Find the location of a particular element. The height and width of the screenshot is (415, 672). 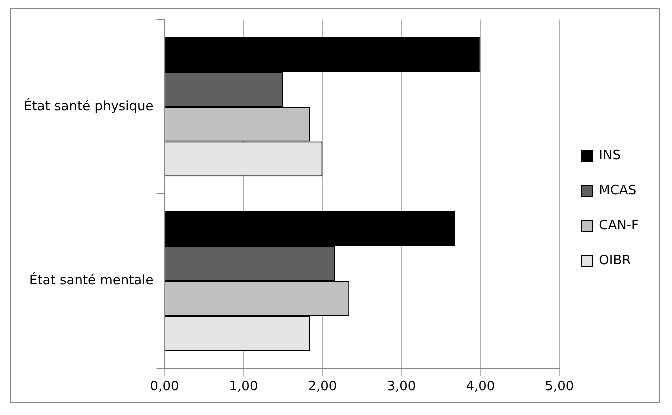

legend-label: CAN-F is located at coordinates (619, 226).